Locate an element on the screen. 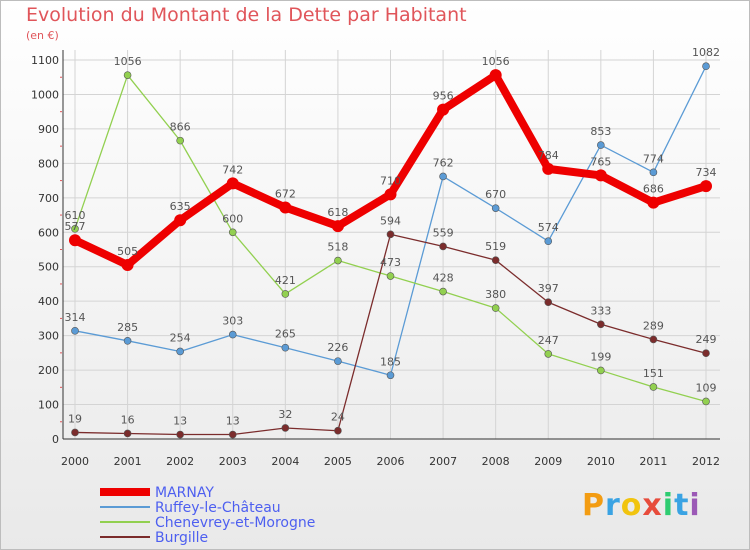  data-label: 710 is located at coordinates (390, 180).